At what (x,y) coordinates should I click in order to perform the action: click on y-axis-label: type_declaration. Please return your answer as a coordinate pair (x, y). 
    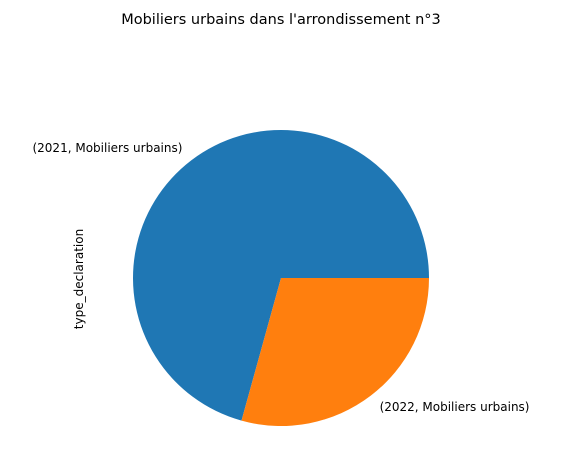
    Looking at the image, I should click on (79, 279).